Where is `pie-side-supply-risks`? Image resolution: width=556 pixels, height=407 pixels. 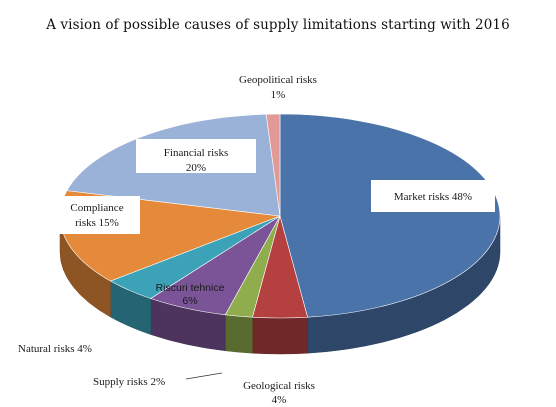
pie-side-supply-risks is located at coordinates (239, 334).